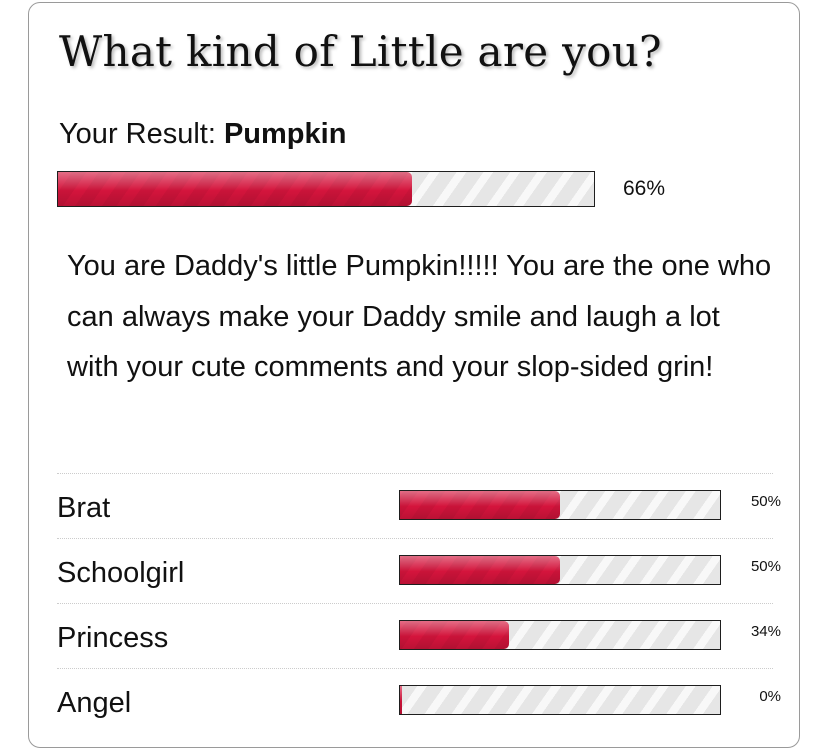 The width and height of the screenshot is (829, 750). I want to click on result-row-angel: Angel 0%, so click(419, 700).